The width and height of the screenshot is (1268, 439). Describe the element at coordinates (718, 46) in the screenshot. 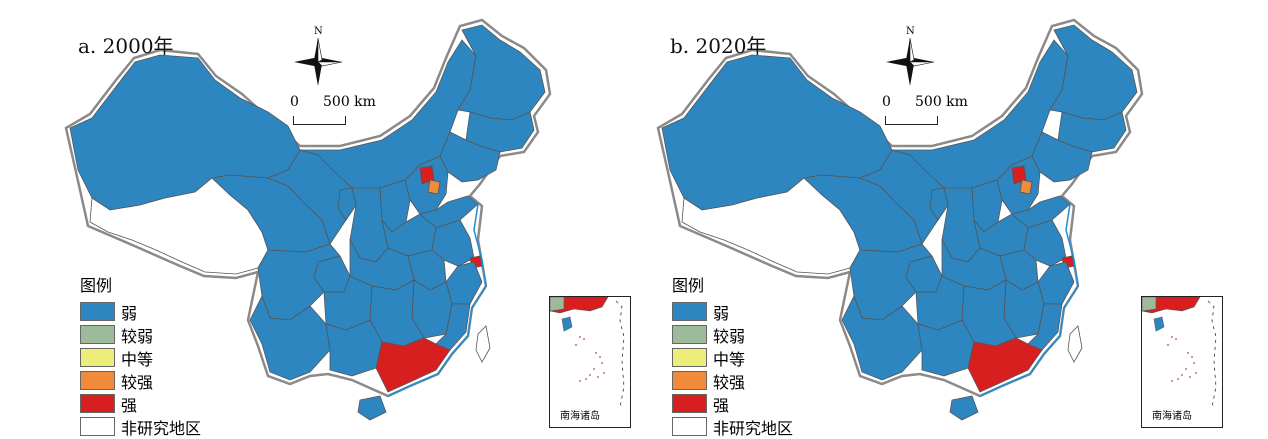

I see `panel-title: b. 2020年` at that location.